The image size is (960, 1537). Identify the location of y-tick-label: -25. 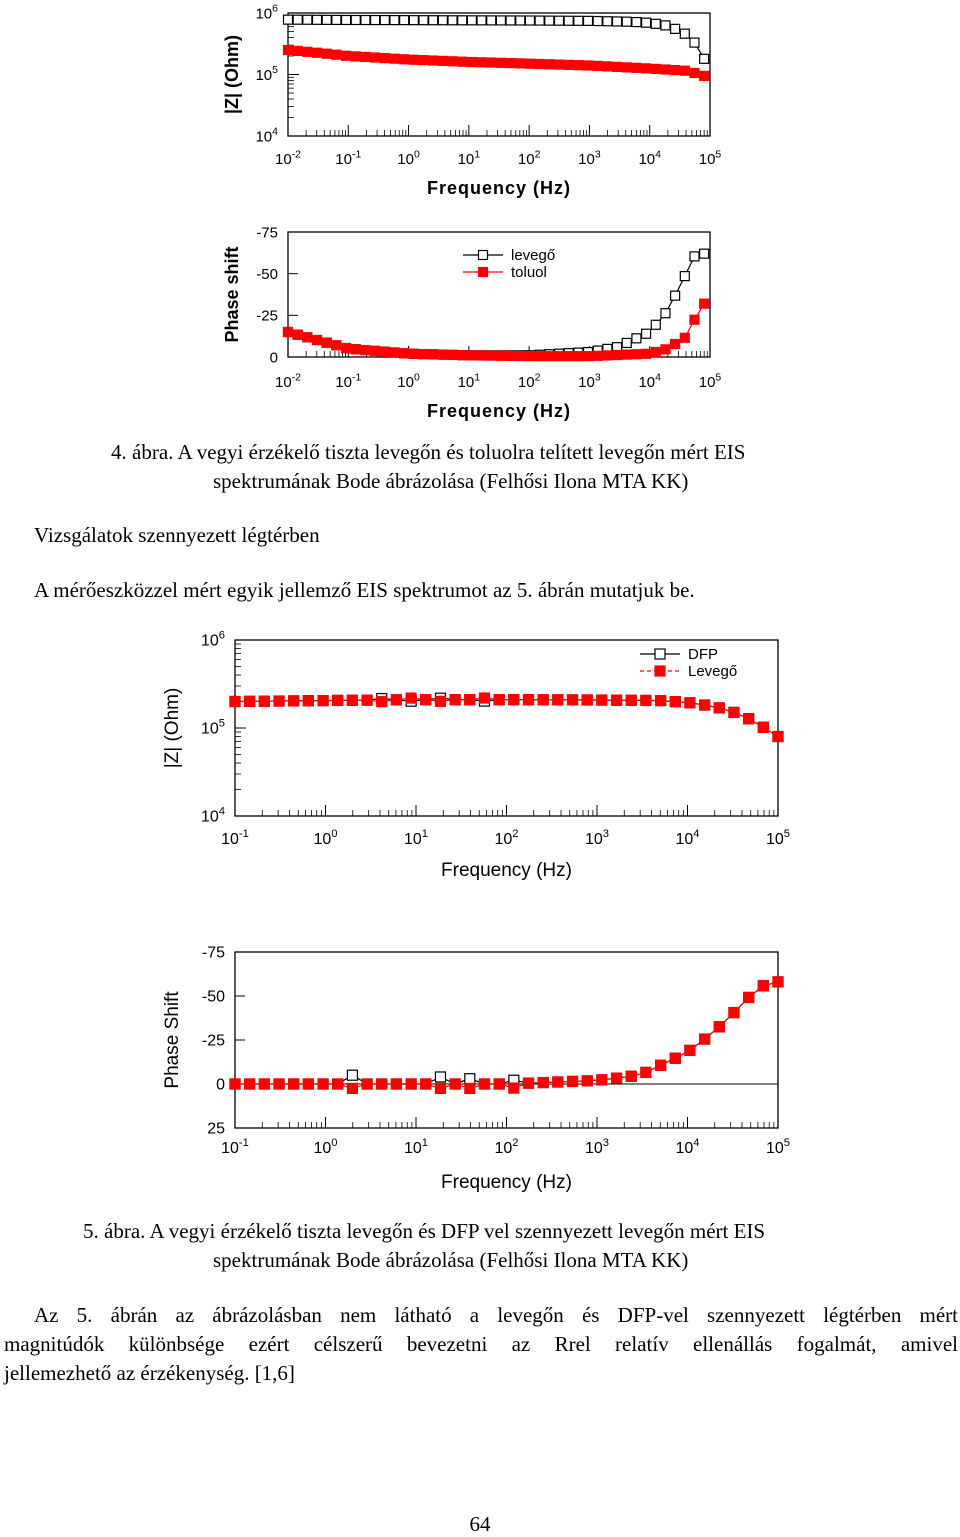
(213, 1041).